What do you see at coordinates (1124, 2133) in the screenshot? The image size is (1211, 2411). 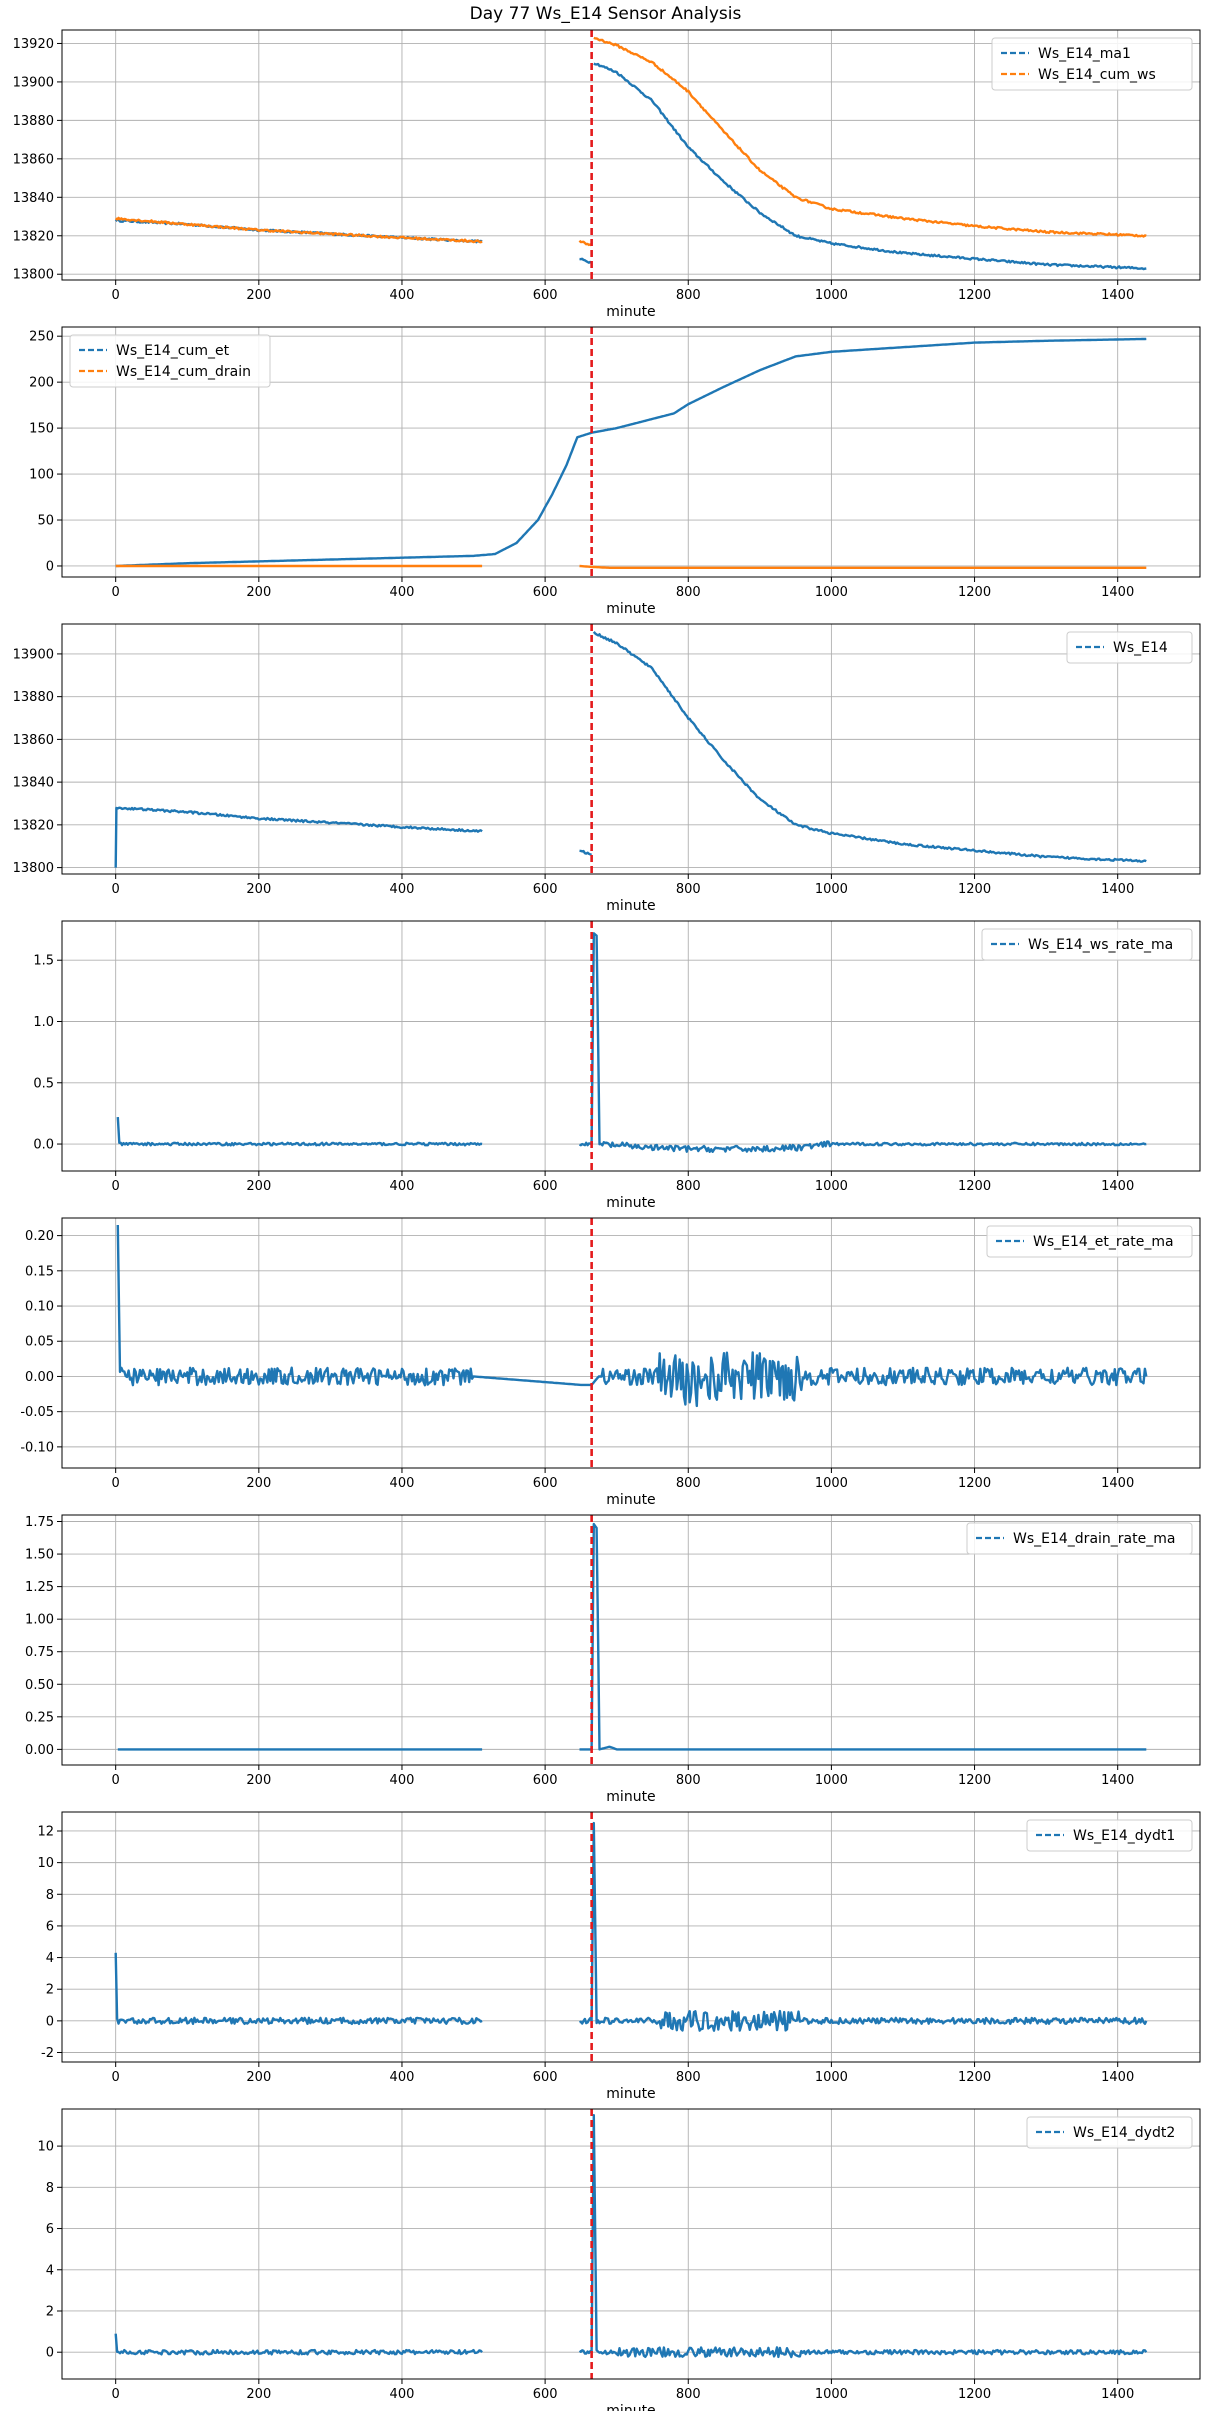 I see `legend-label: Ws_E14_dydt2` at bounding box center [1124, 2133].